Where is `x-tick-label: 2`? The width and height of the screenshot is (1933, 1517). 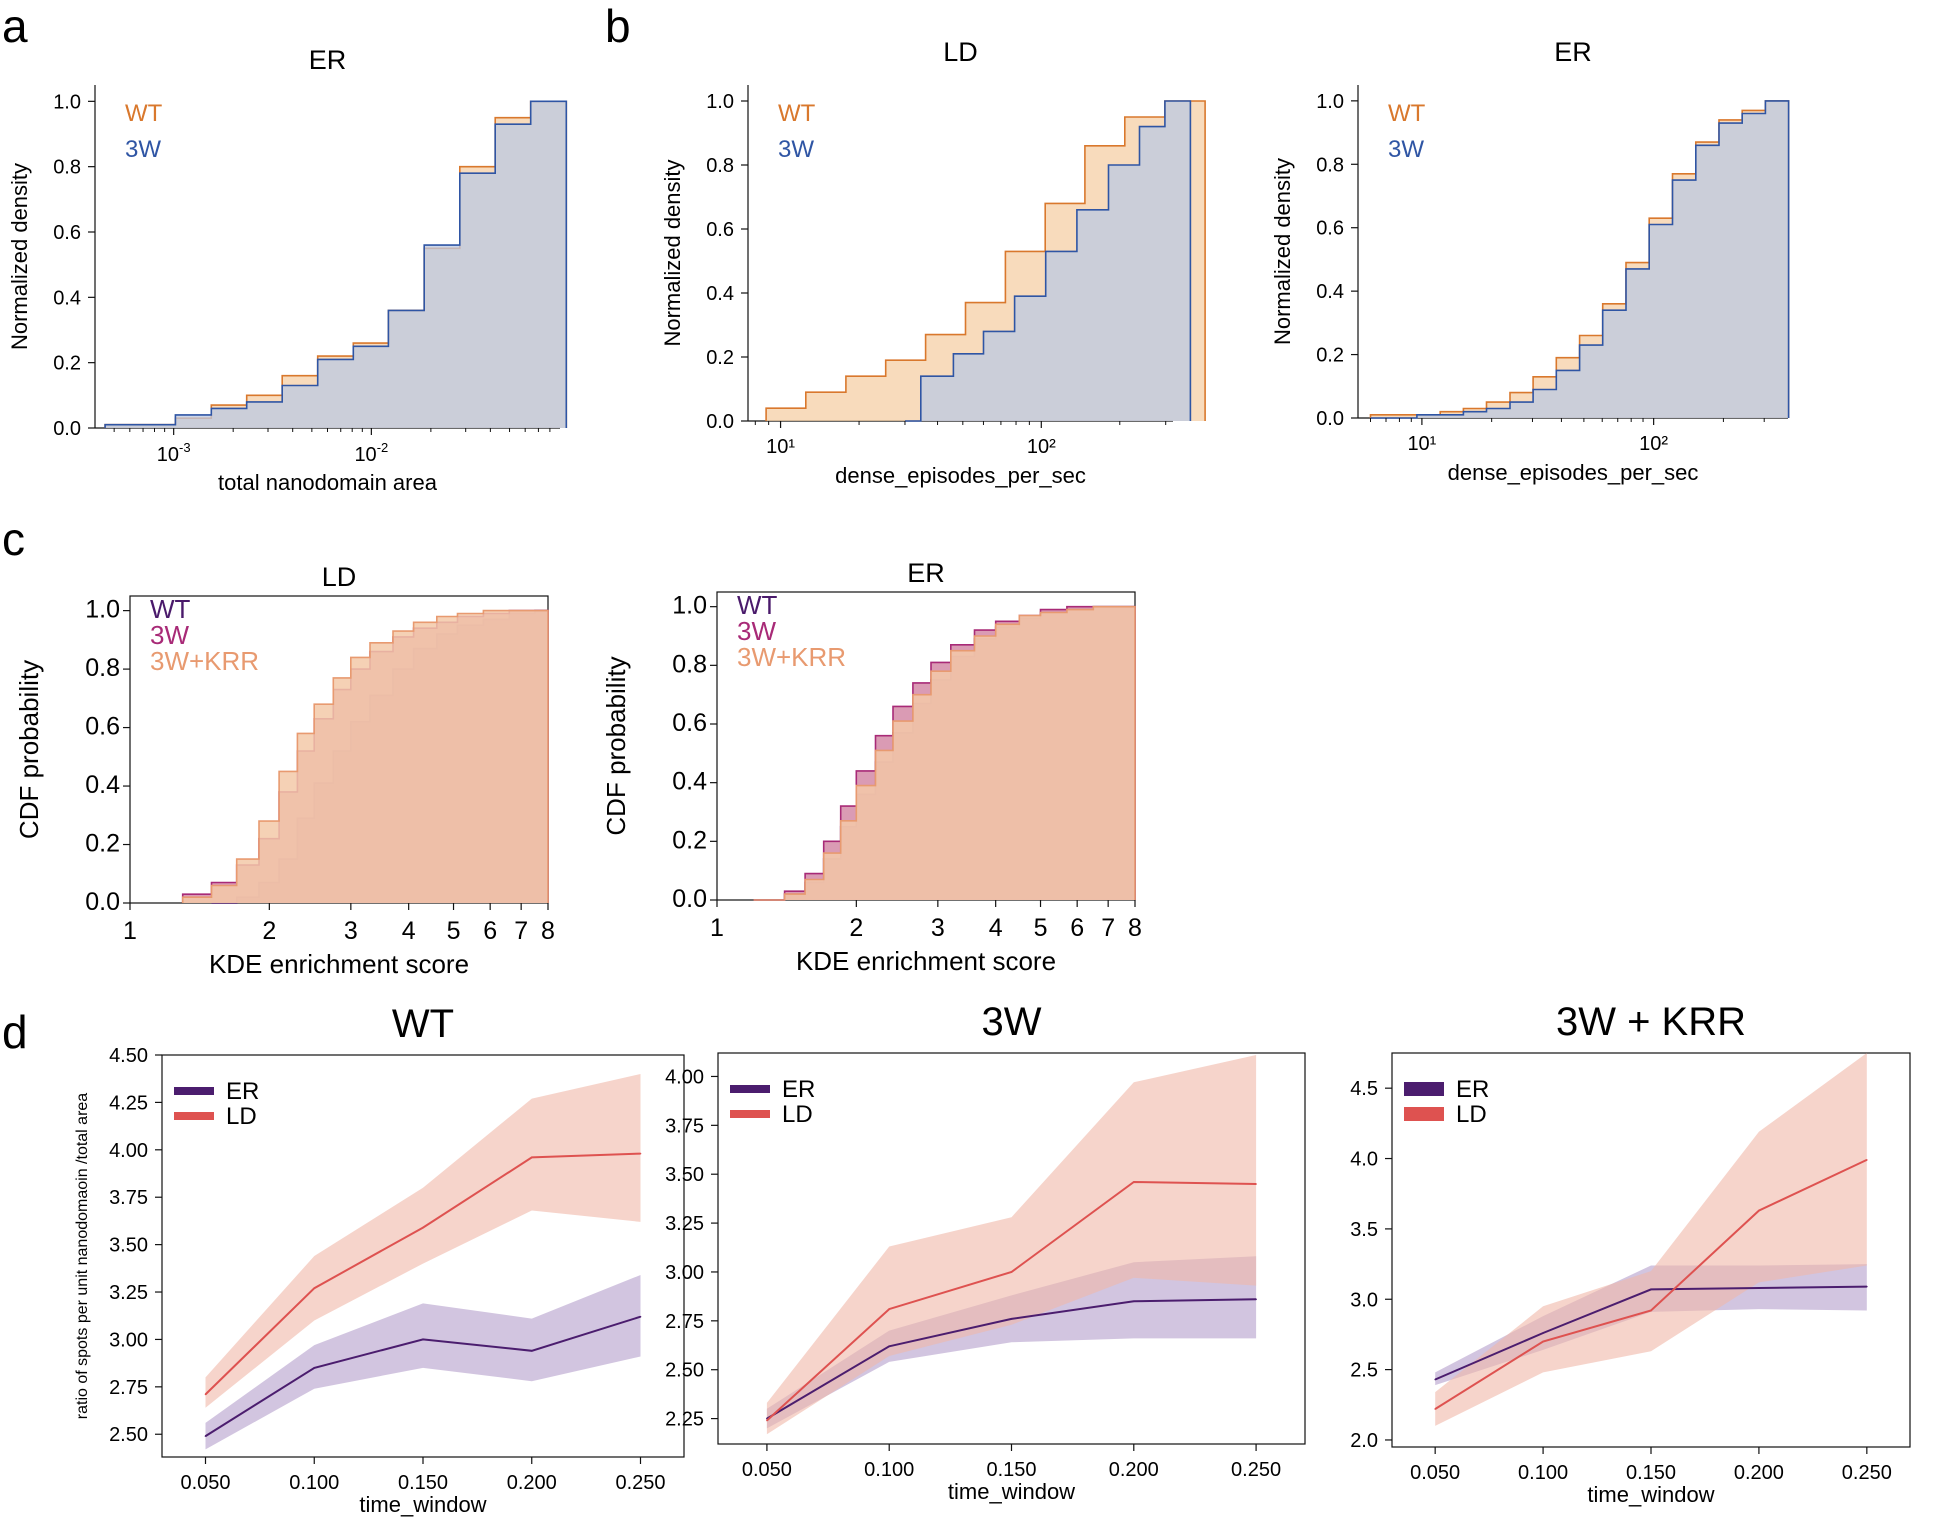
x-tick-label: 2 is located at coordinates (269, 931).